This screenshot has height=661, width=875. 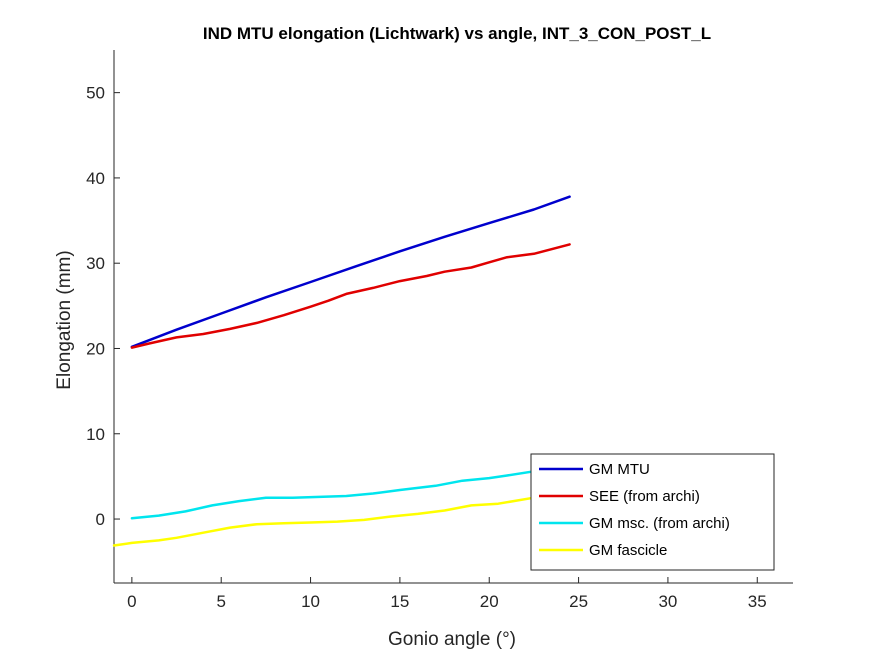 What do you see at coordinates (399, 601) in the screenshot?
I see `x-tick-label: 15` at bounding box center [399, 601].